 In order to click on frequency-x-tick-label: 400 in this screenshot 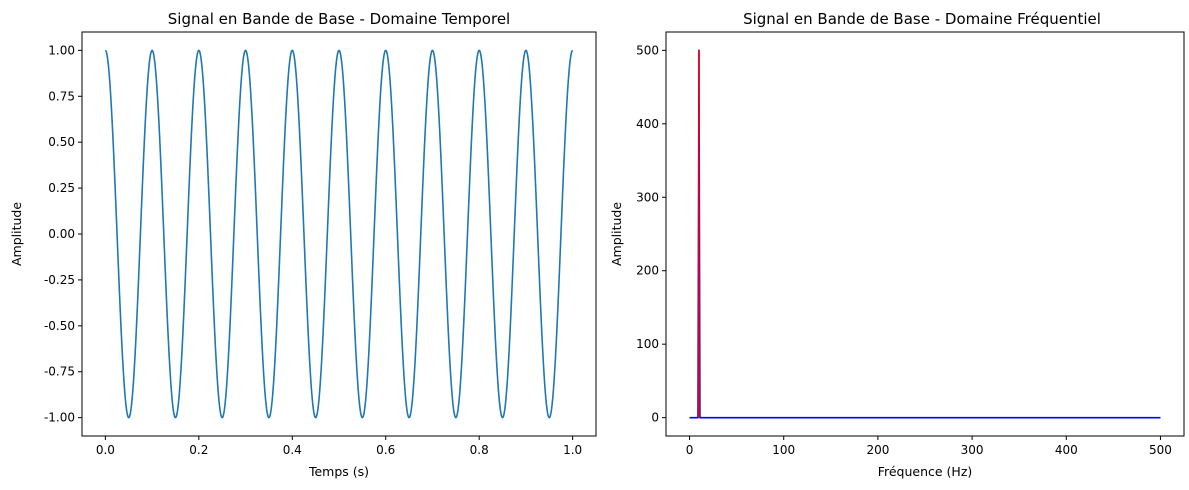, I will do `click(1066, 450)`.